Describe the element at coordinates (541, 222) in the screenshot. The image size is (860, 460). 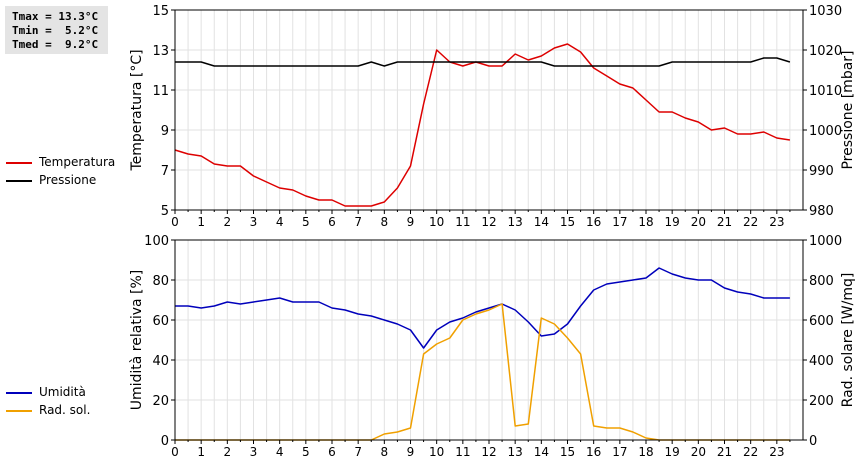
I see `top-chart-x-tick-label: 14` at that location.